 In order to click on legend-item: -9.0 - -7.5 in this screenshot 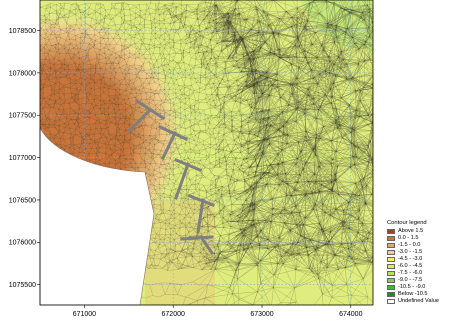, I will do `click(420, 280)`.